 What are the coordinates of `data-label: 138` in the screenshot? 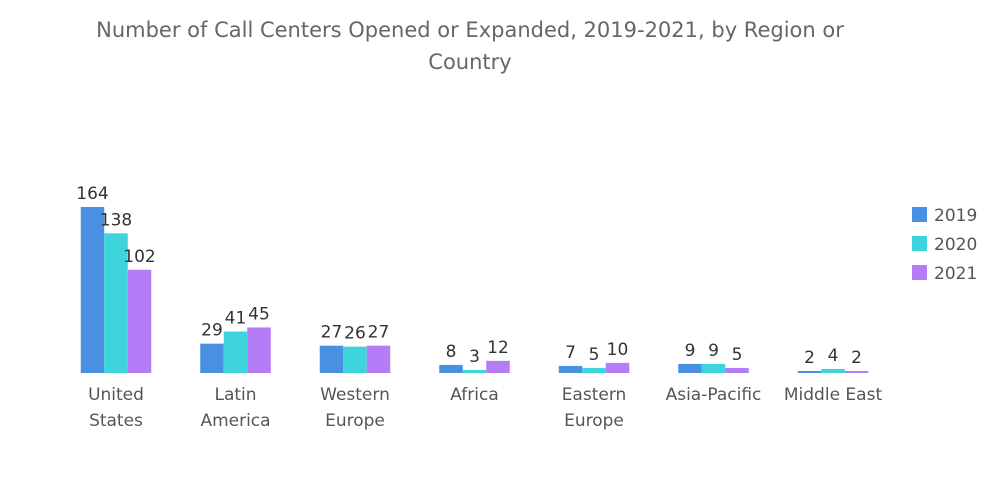 It's located at (116, 220).